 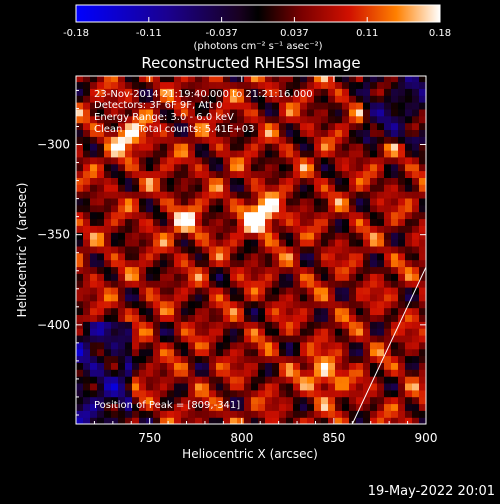 I want to click on x-tick-label: 850, so click(x=333, y=438).